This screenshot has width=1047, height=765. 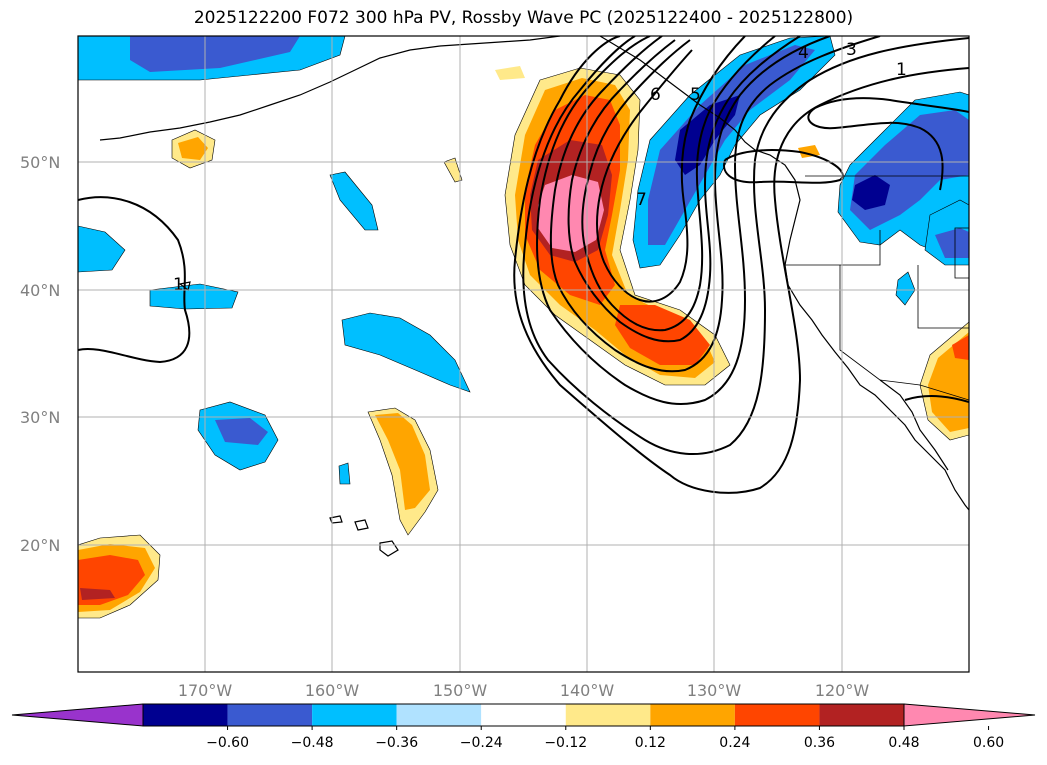 I want to click on contour-1-west, so click(x=134, y=280).